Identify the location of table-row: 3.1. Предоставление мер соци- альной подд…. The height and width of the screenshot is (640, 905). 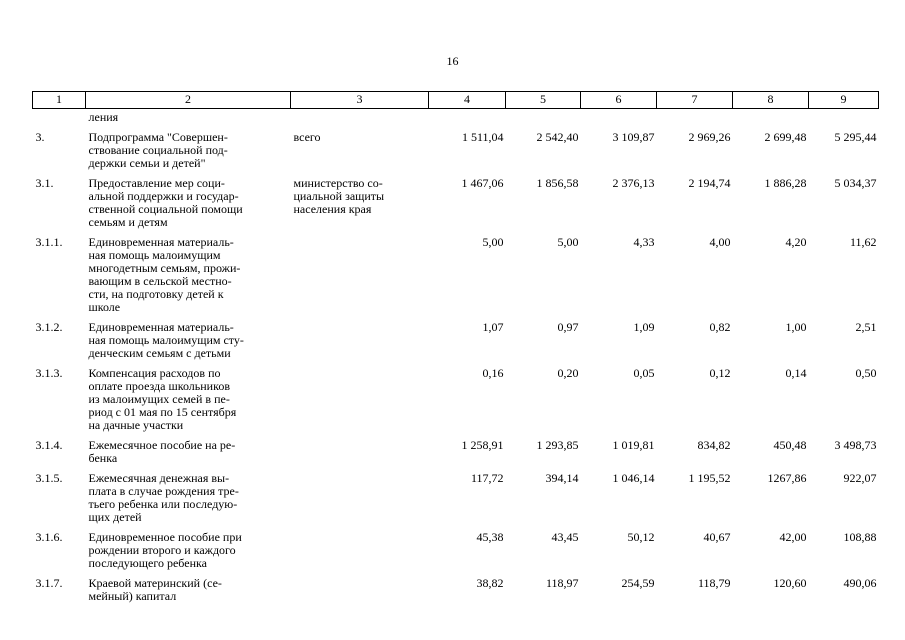
(456, 204).